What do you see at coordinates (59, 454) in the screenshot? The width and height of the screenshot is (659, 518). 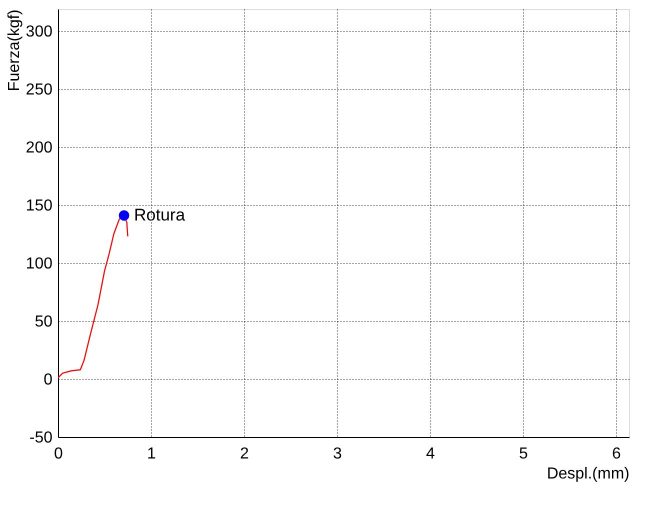 I see `x-tick-label: 0` at bounding box center [59, 454].